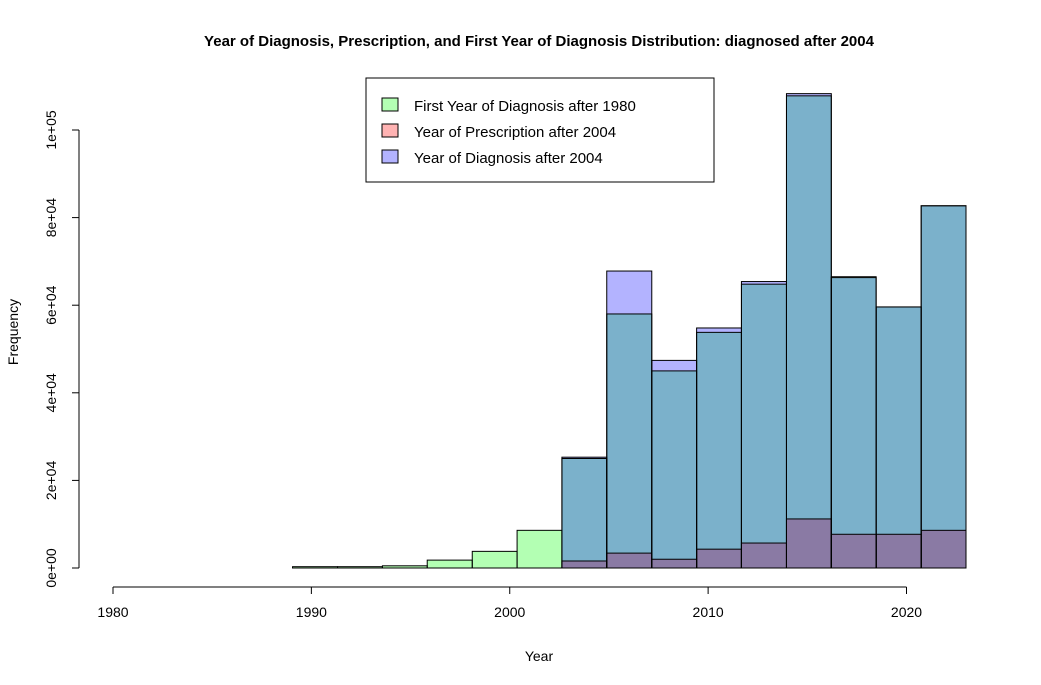 This screenshot has width=1041, height=685. What do you see at coordinates (51, 305) in the screenshot?
I see `y-tick-label: 6e+04` at bounding box center [51, 305].